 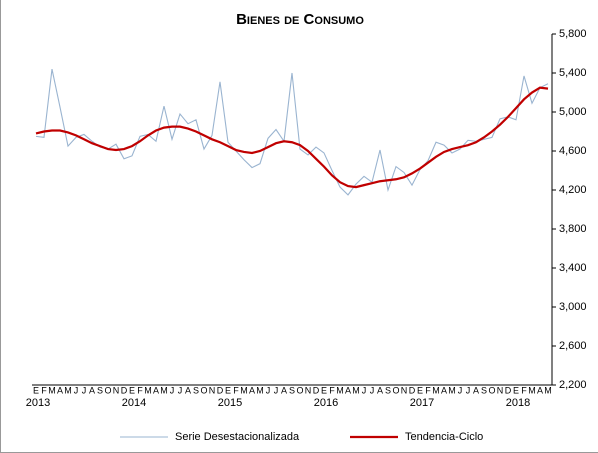 What do you see at coordinates (573, 190) in the screenshot?
I see `y-tick-label: 4,200` at bounding box center [573, 190].